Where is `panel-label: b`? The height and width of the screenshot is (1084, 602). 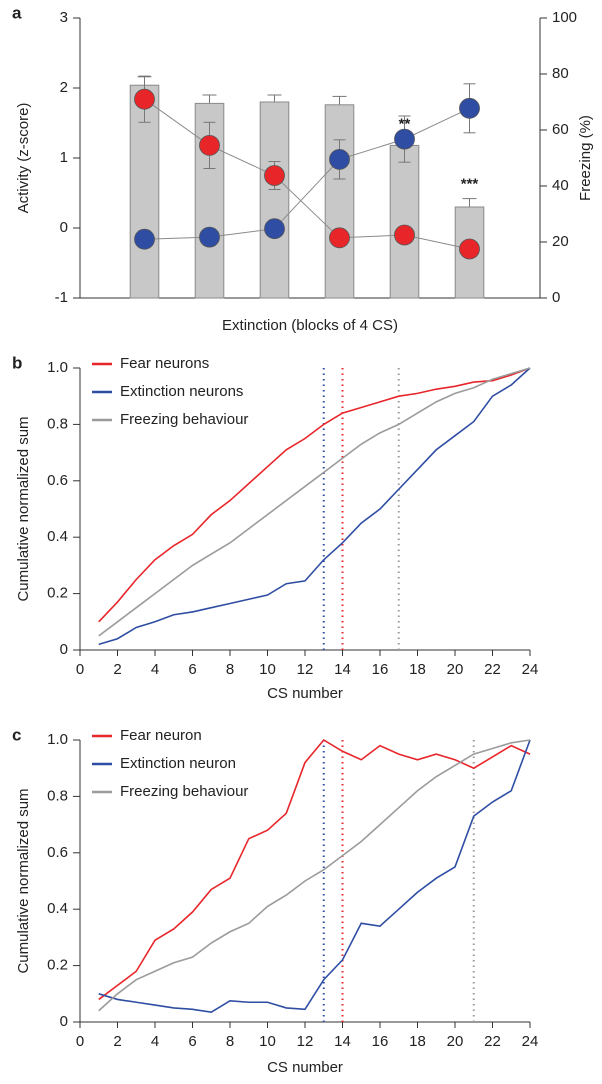 panel-label: b is located at coordinates (17, 362).